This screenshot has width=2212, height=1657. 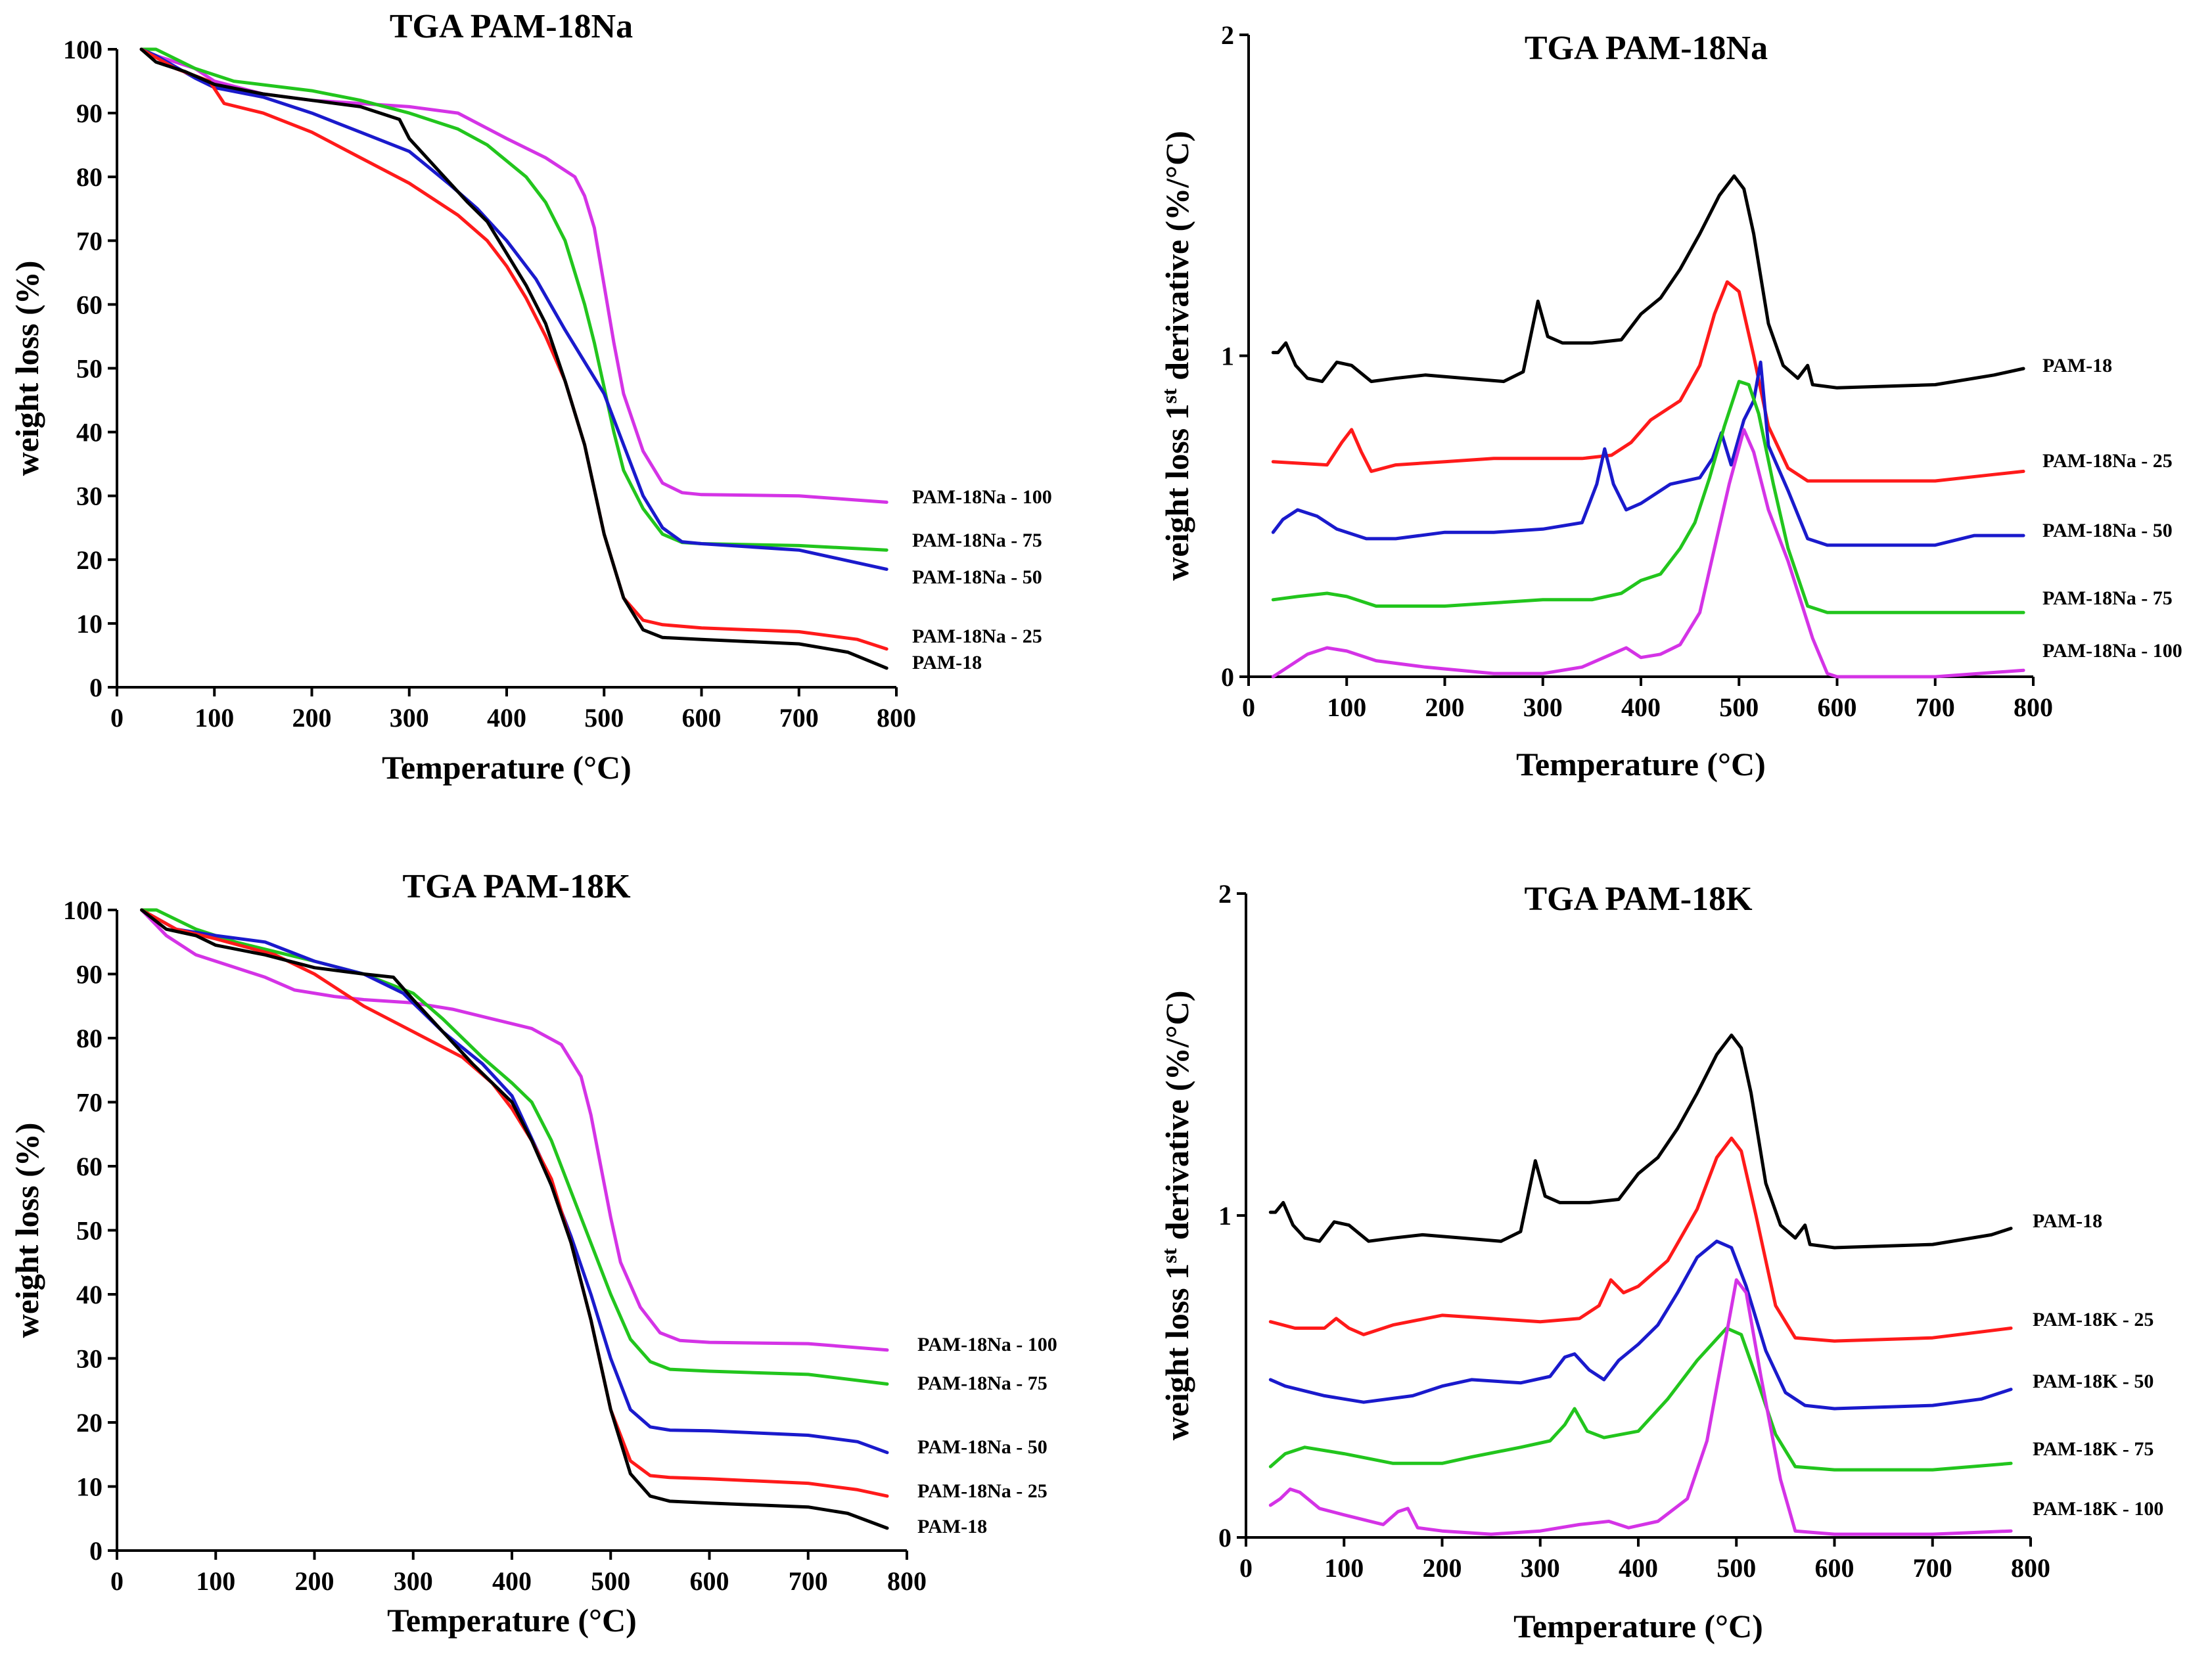 What do you see at coordinates (1176, 356) in the screenshot?
I see `y-axis-label: weight loss 1st derivative (%/°C)` at bounding box center [1176, 356].